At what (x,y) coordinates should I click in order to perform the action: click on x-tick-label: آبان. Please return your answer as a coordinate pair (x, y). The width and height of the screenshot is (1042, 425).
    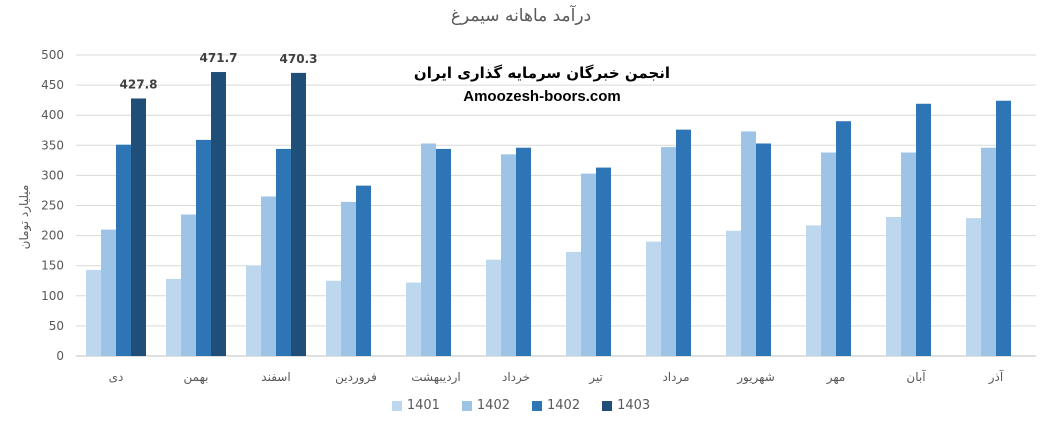
    Looking at the image, I should click on (916, 376).